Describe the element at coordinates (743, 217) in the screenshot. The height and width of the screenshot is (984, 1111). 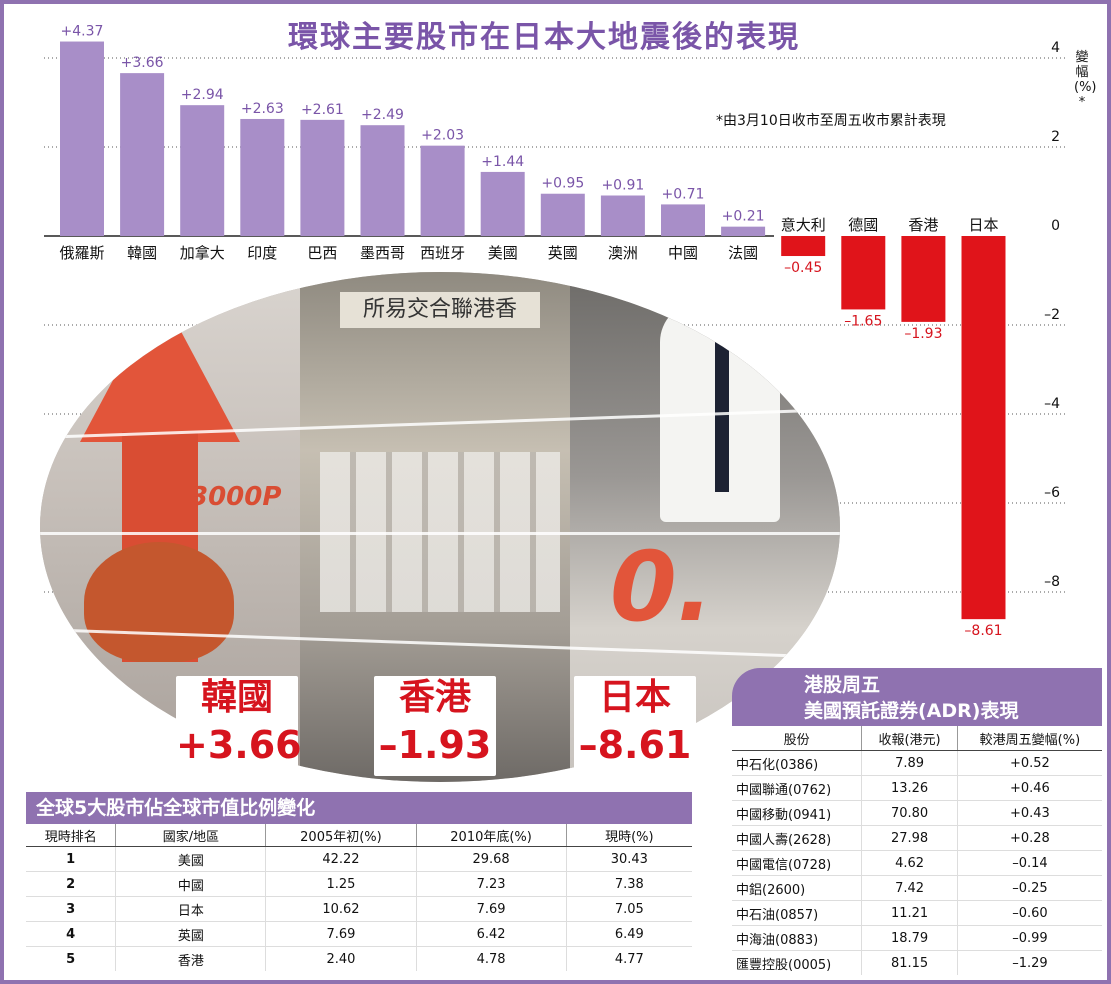
I see `value-label: +0.21` at that location.